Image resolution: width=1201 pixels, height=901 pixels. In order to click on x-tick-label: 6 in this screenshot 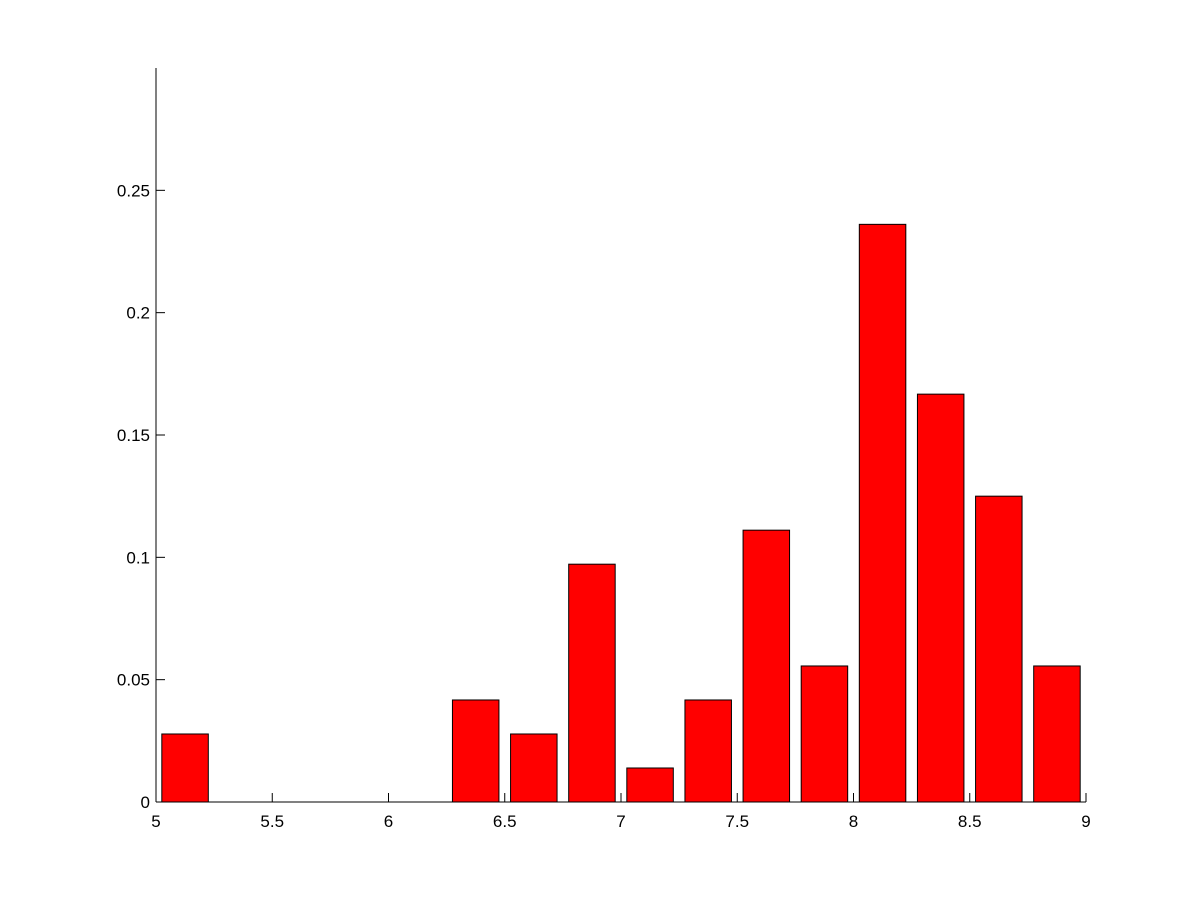, I will do `click(388, 821)`.